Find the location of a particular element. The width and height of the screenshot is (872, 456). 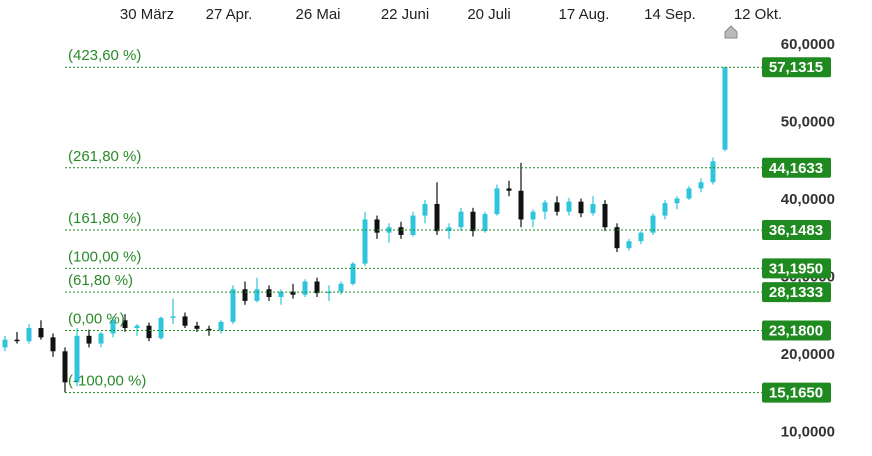

level-percent: (161,80 %) is located at coordinates (104, 218).